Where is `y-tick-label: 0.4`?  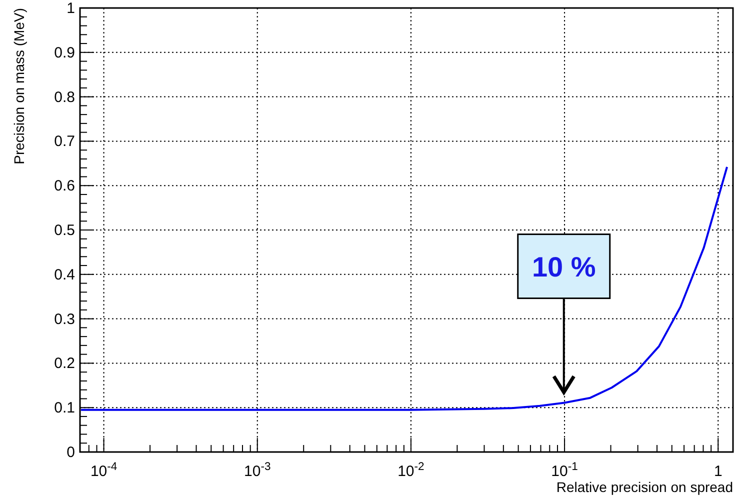 y-tick-label: 0.4 is located at coordinates (64, 275).